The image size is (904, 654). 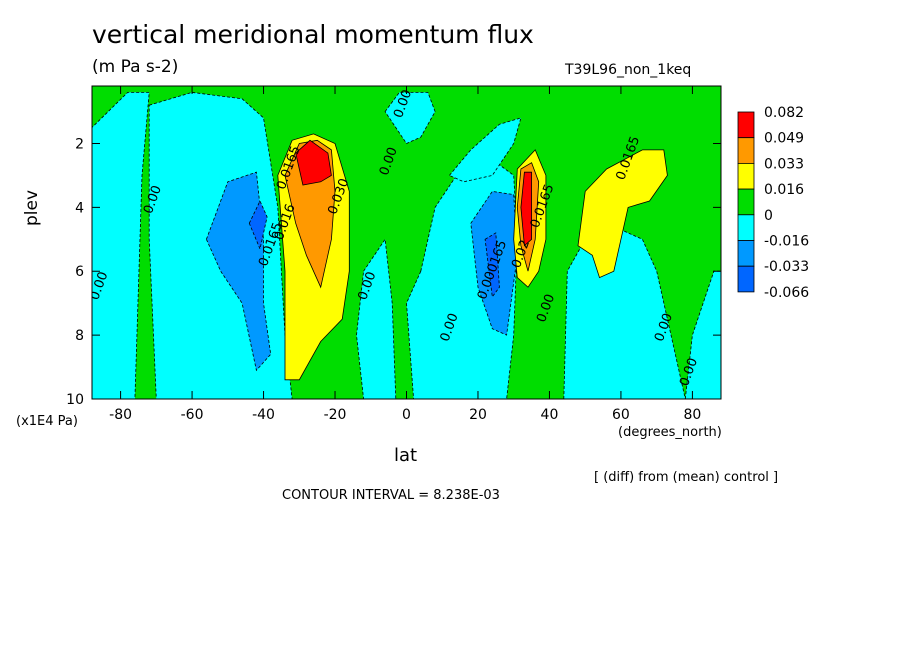 I want to click on x-tick-label-8: 80, so click(x=692, y=415).